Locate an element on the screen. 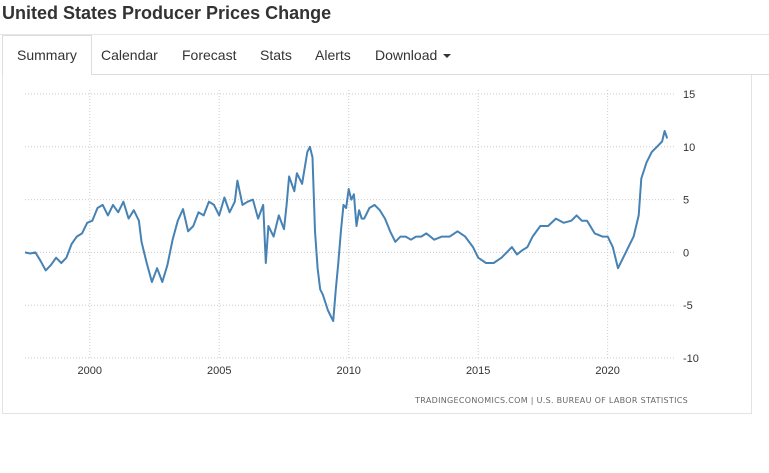 This screenshot has width=769, height=473. title-divider is located at coordinates (384, 34).